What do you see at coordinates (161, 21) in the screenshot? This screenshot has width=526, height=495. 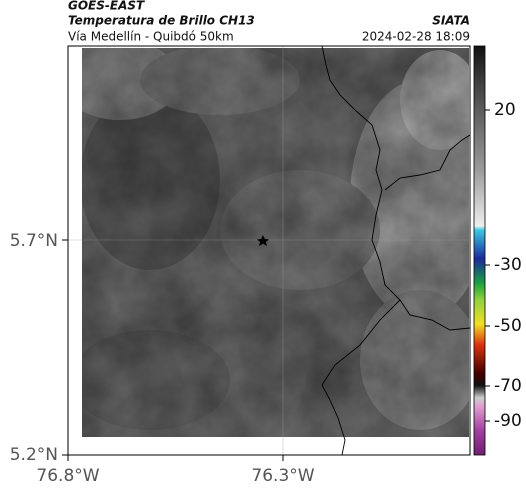 I see `title: Temperatura de Brillo CH13` at bounding box center [161, 21].